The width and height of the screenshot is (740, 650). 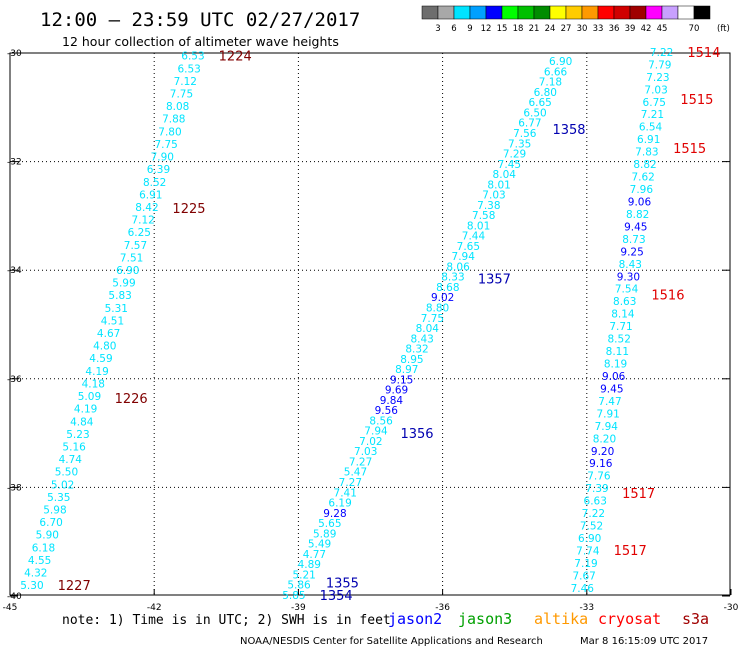 What do you see at coordinates (550, 83) in the screenshot?
I see `swh-value: 7.18` at bounding box center [550, 83].